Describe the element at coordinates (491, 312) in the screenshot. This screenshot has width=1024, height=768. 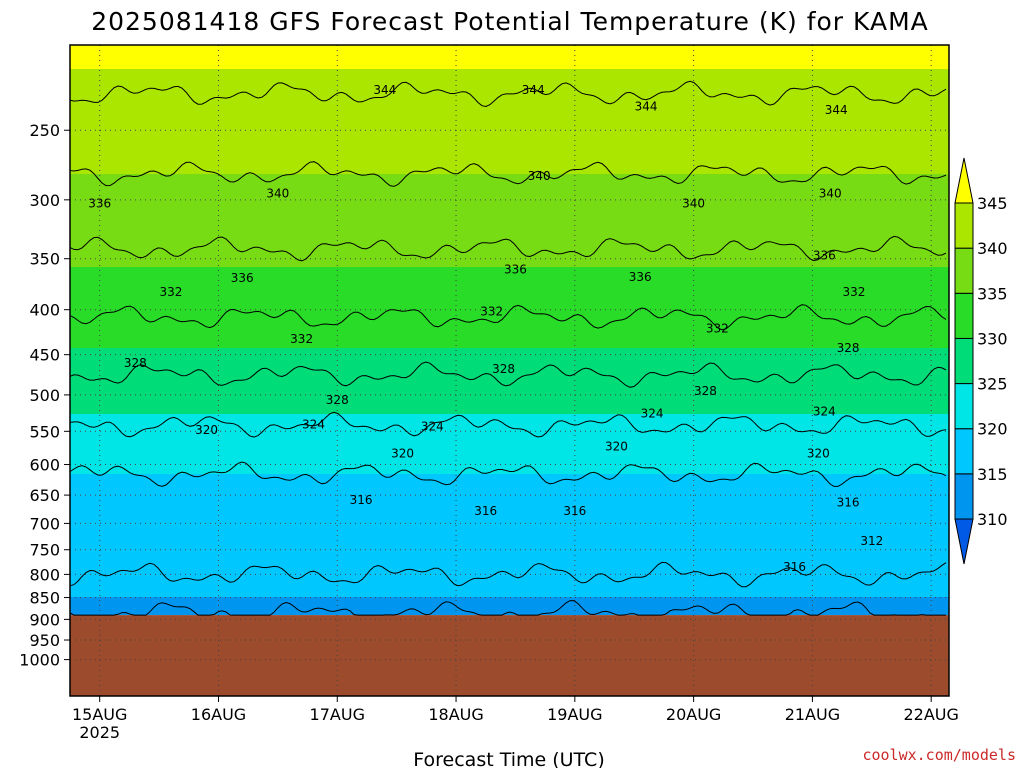
I see `contour-label: 332` at that location.